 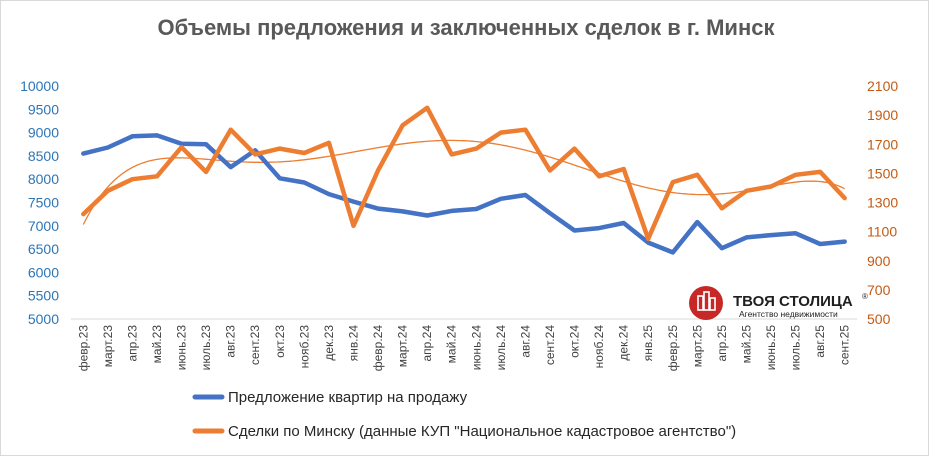 What do you see at coordinates (793, 301) in the screenshot?
I see `logo-name: ТВОЯ СТОЛИЦА` at bounding box center [793, 301].